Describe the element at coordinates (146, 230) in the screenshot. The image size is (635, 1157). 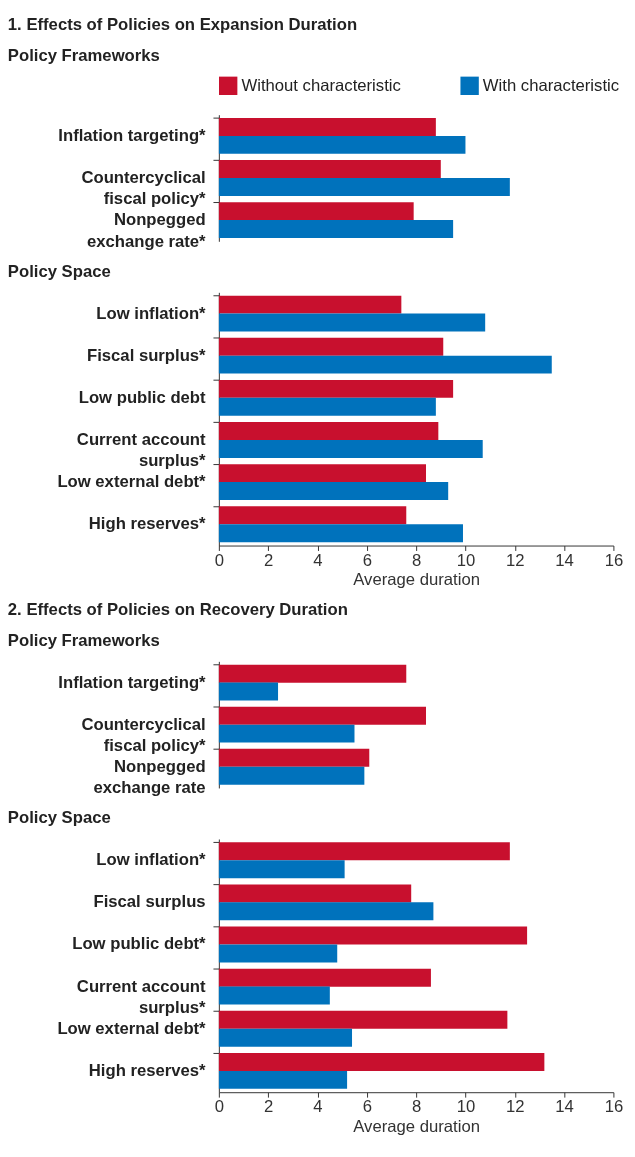
I see `y-tick-label: Nonpegged exchange rate*` at that location.